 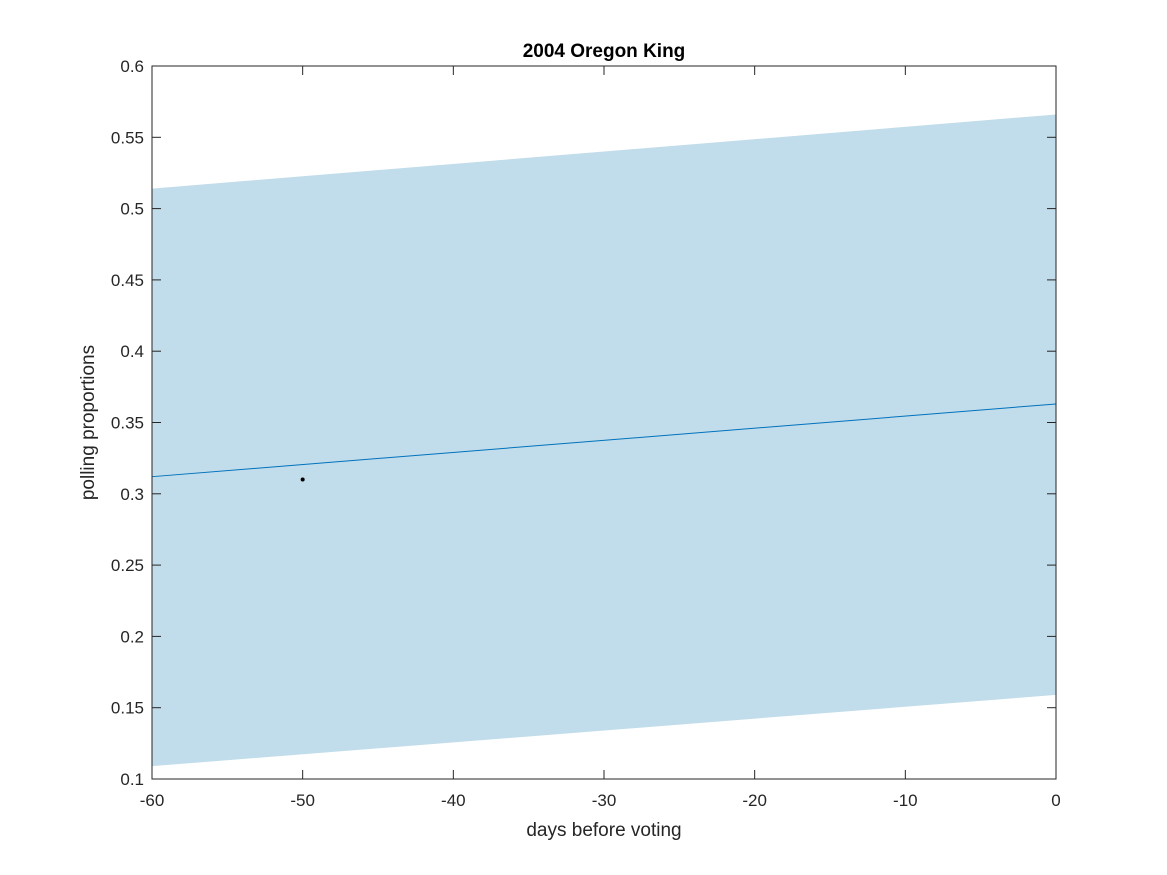 What do you see at coordinates (127, 565) in the screenshot?
I see `y-tick-label: 0.25` at bounding box center [127, 565].